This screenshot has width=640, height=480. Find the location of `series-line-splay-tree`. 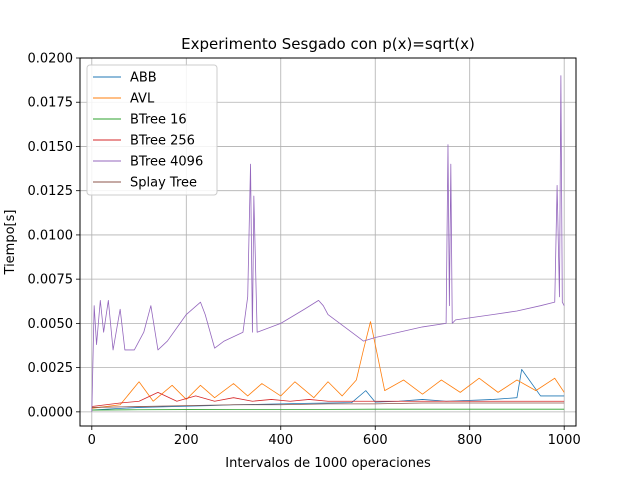

series-line-splay-tree is located at coordinates (328, 405).